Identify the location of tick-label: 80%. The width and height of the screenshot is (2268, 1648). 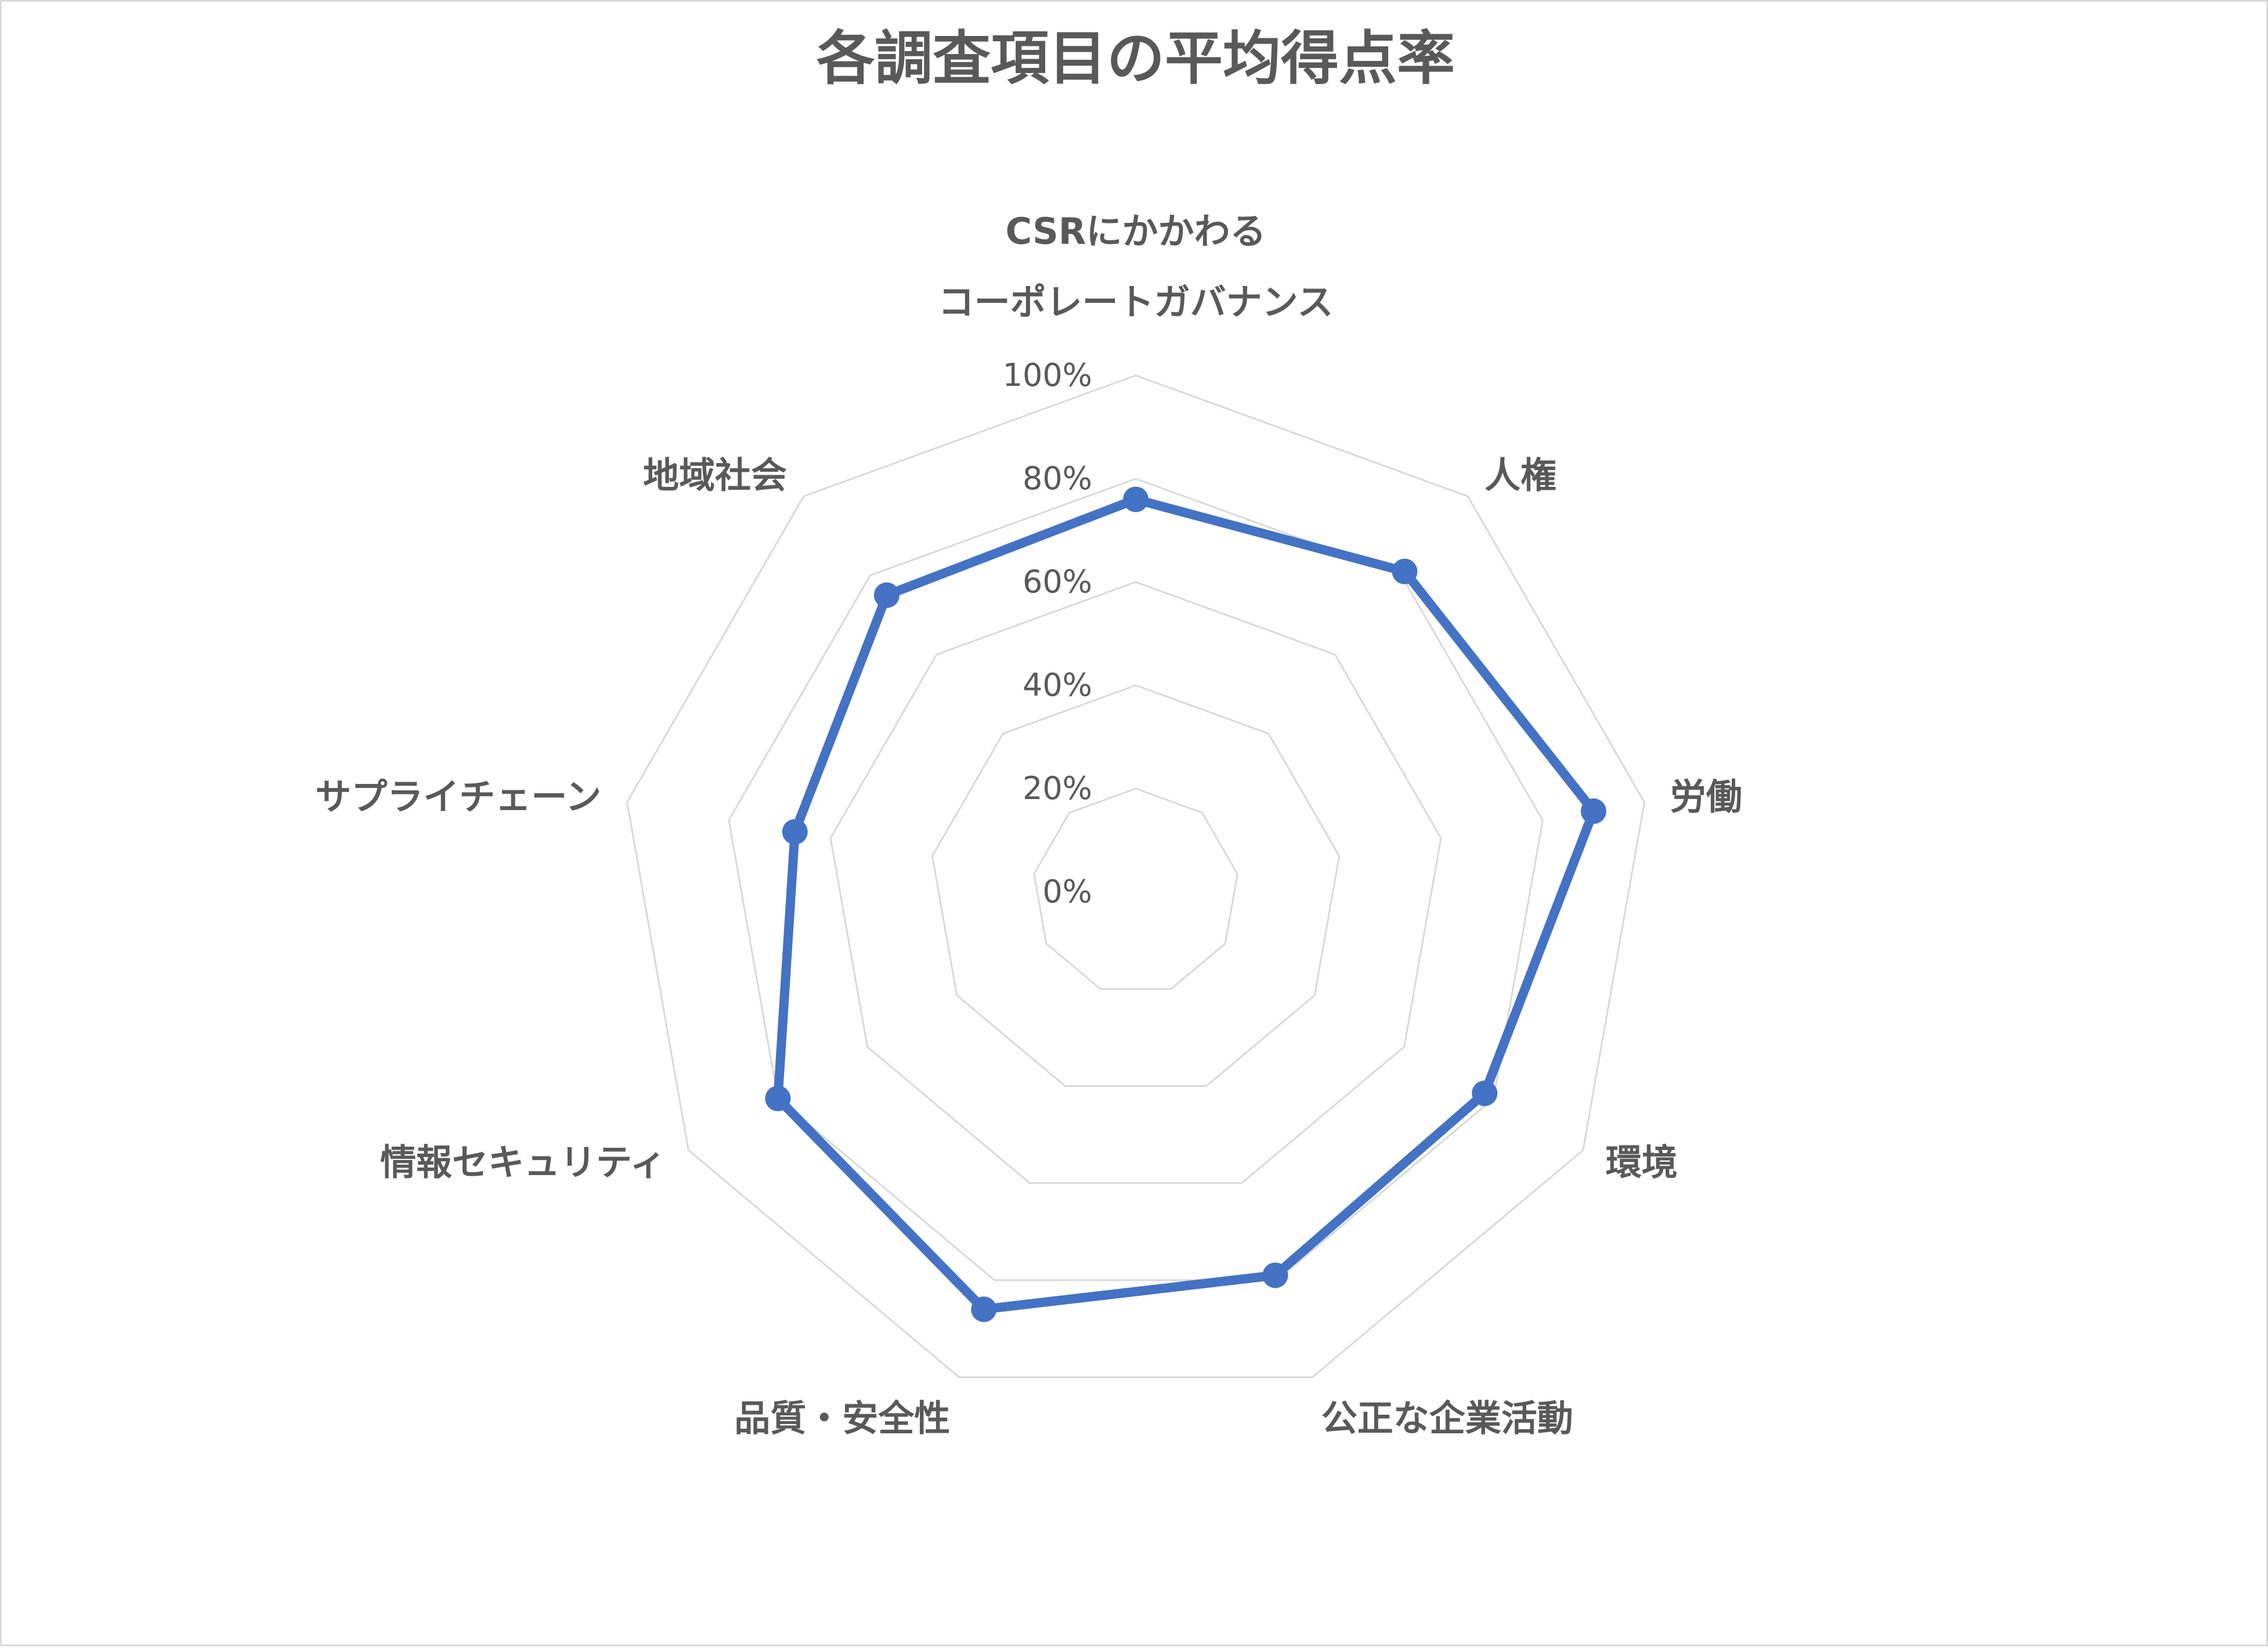
(1057, 478).